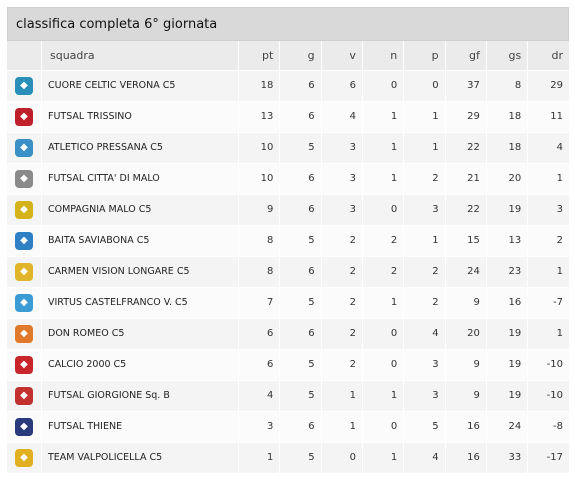 The width and height of the screenshot is (575, 490). What do you see at coordinates (507, 147) in the screenshot?
I see `stat-gs: 18` at bounding box center [507, 147].